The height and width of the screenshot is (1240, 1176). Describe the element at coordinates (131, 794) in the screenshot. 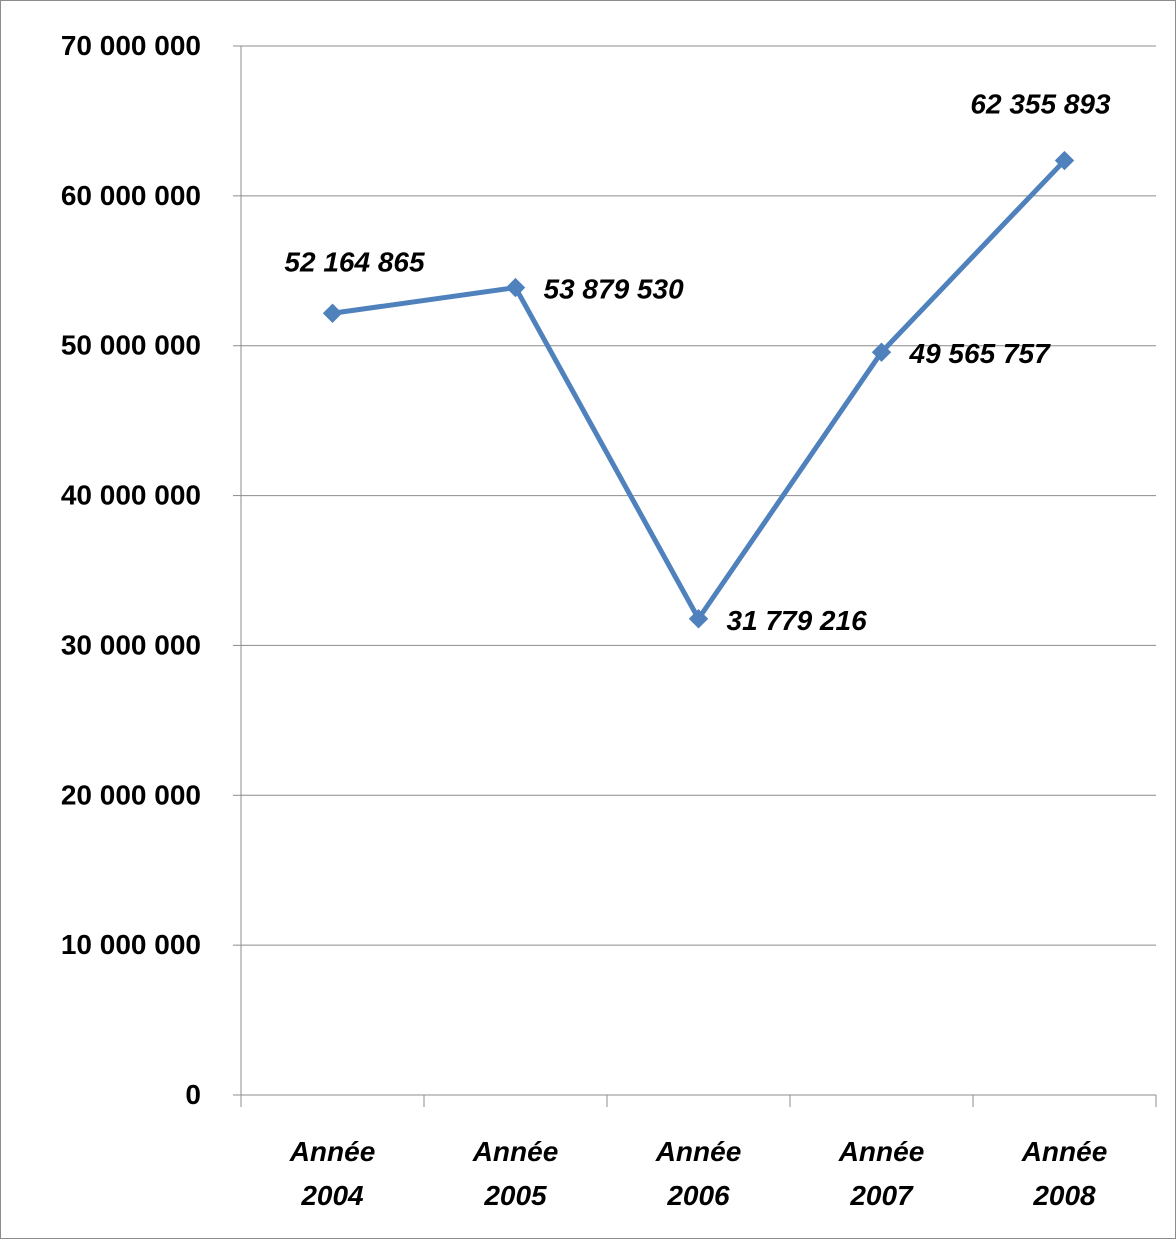

I see `y-tick-label: 20 000 000` at that location.